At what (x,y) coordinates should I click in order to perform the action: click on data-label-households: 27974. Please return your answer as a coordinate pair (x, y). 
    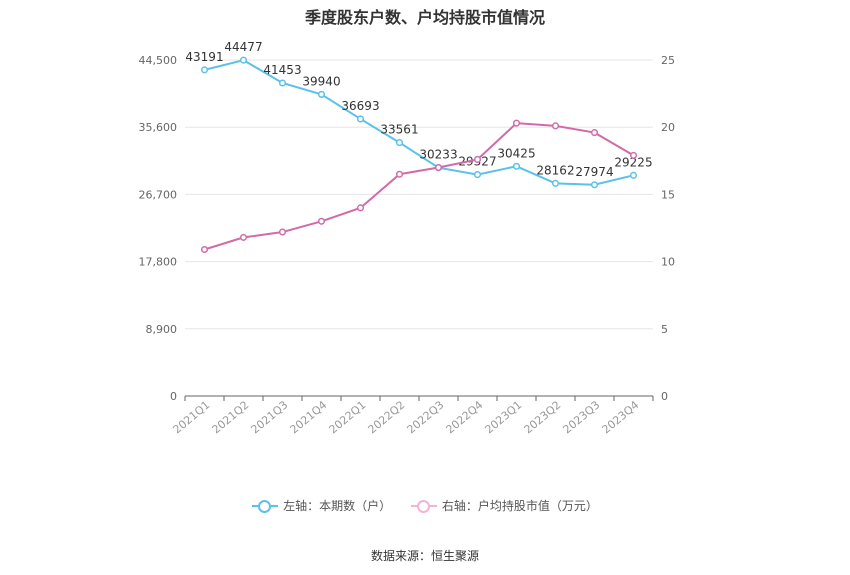
    Looking at the image, I should click on (594, 172).